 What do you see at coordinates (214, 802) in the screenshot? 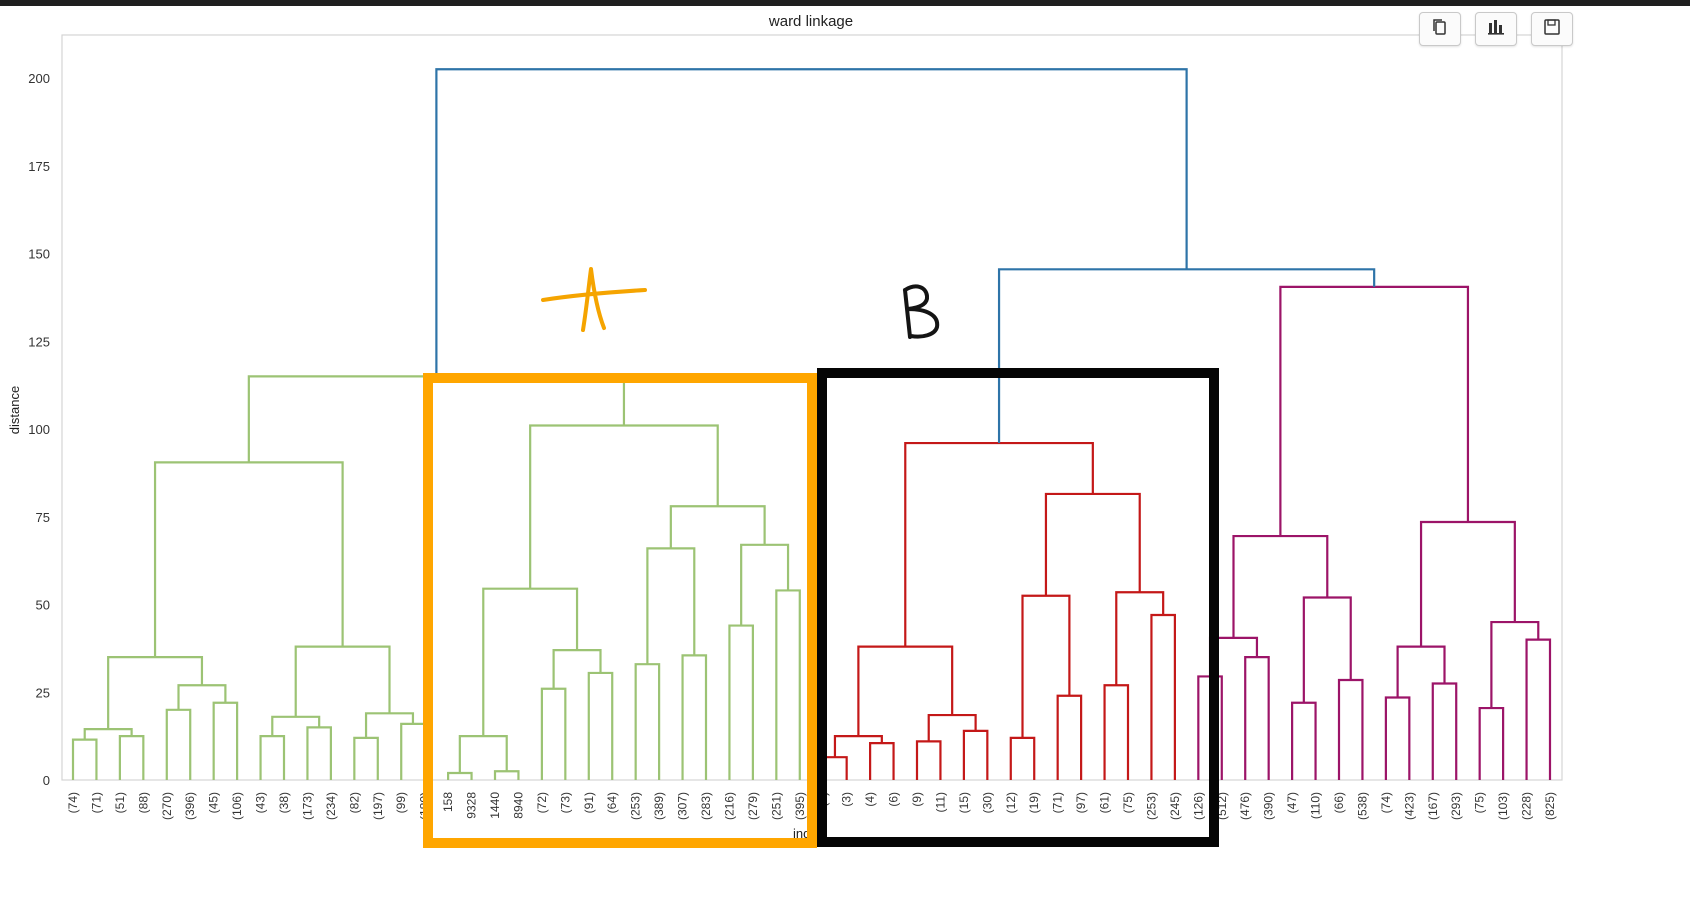
I see `leaf-label: (45)` at bounding box center [214, 802].